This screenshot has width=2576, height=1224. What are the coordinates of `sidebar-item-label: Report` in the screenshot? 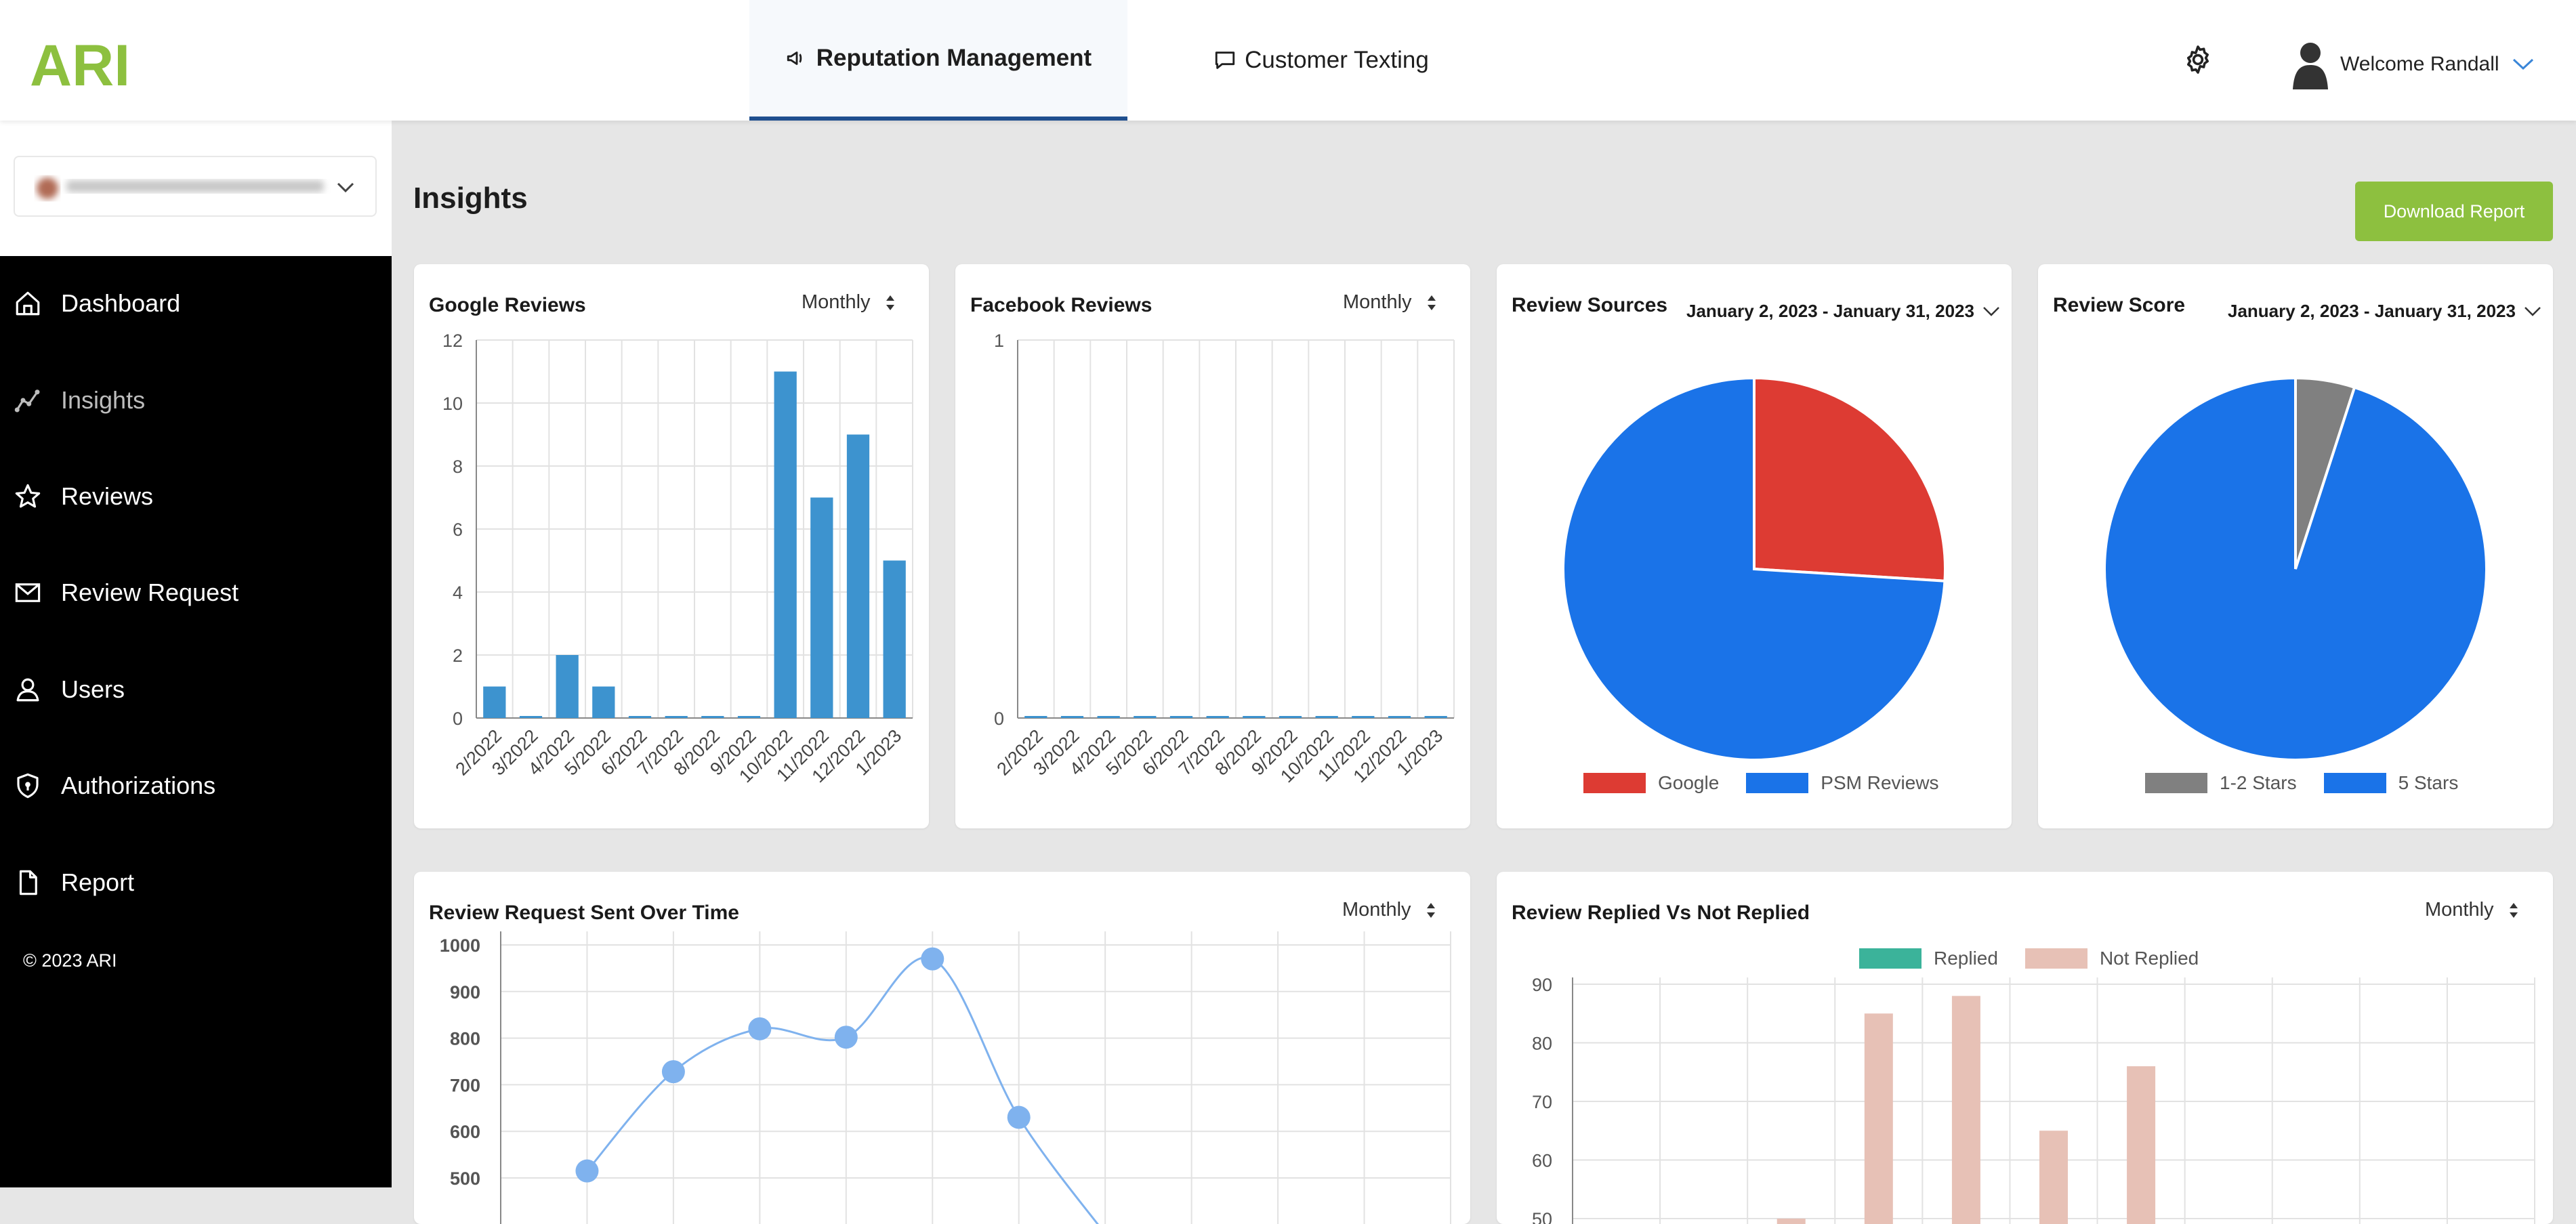 It's located at (98, 882).